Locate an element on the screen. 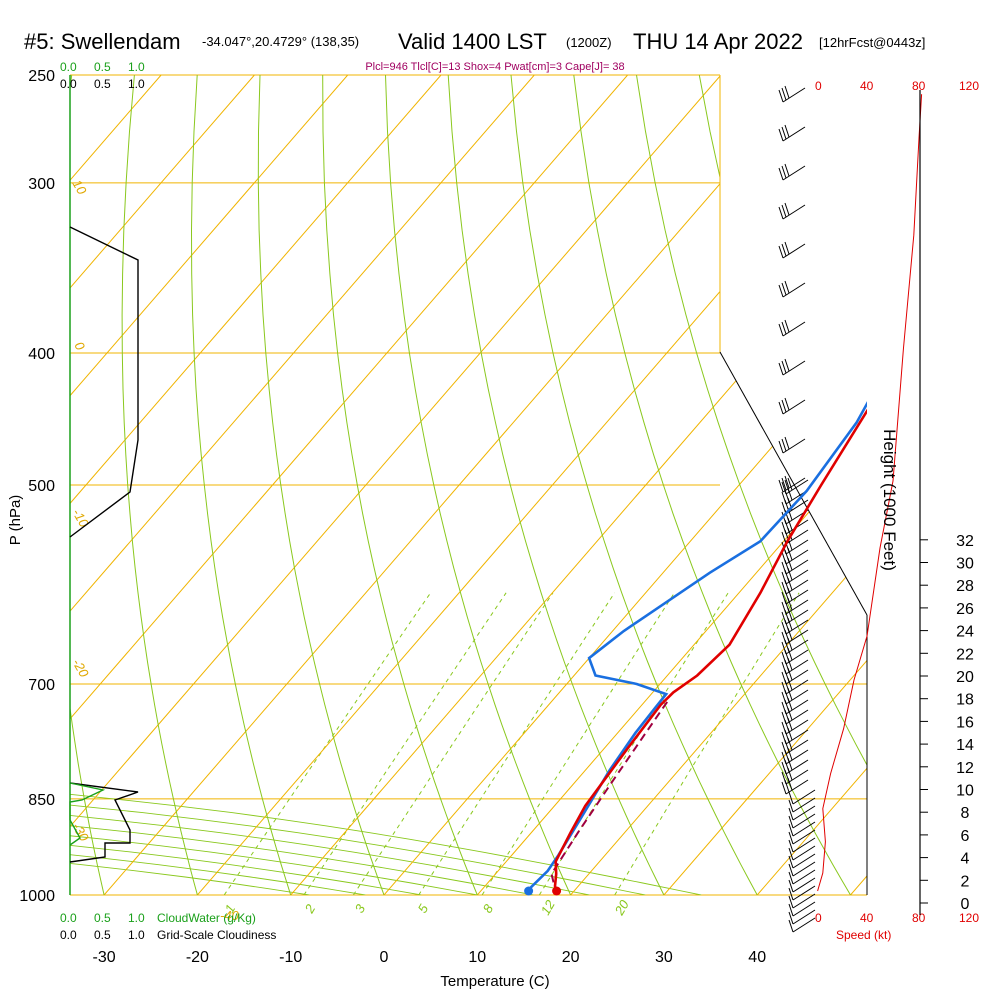 The width and height of the screenshot is (1000, 1000). speed-top-tick-0: 0 is located at coordinates (818, 86).